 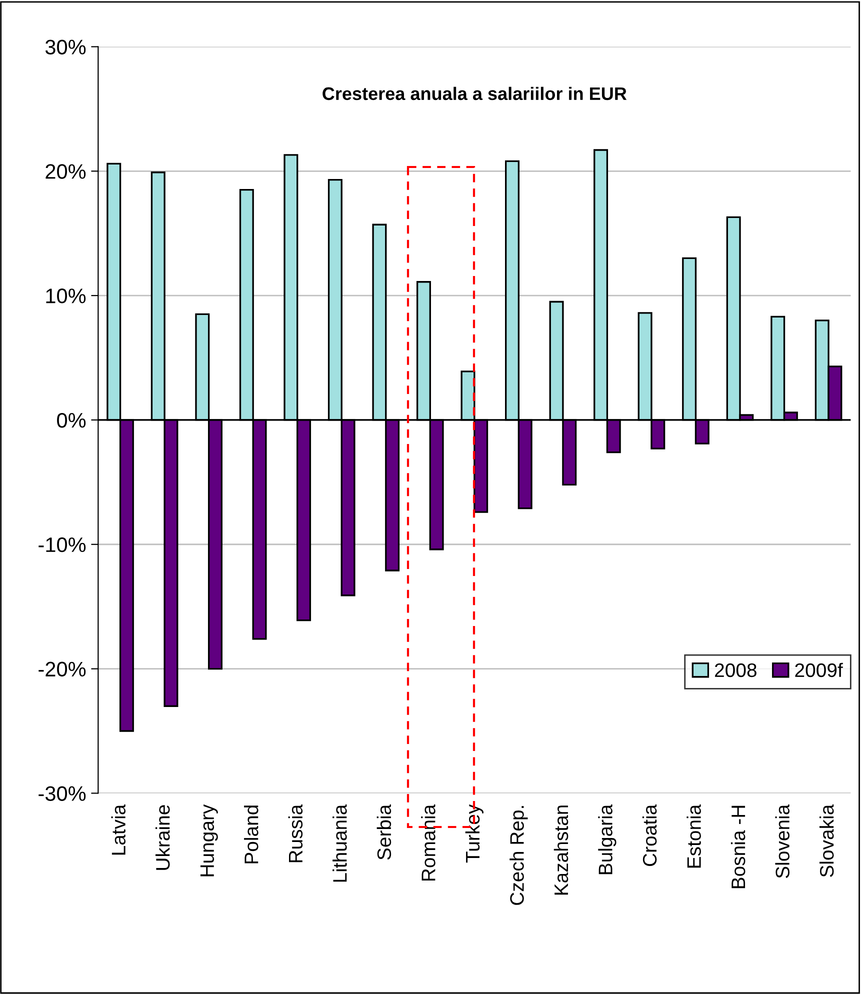 What do you see at coordinates (71, 420) in the screenshot?
I see `y-tick-label: 0%` at bounding box center [71, 420].